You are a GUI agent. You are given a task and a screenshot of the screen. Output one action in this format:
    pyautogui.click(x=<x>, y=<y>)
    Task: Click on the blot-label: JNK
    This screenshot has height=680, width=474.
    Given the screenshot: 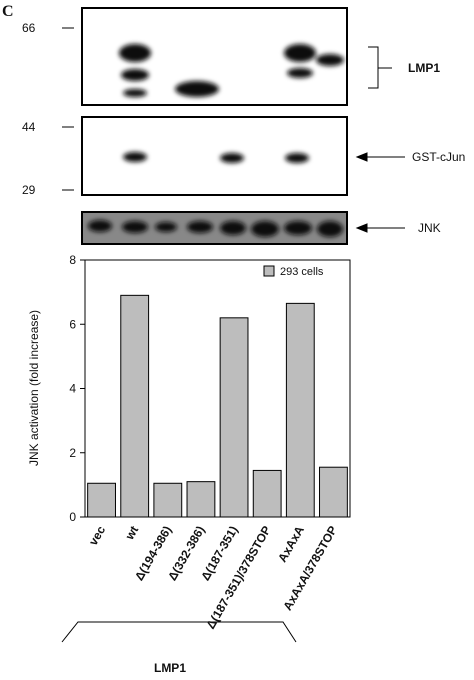 What is the action you would take?
    pyautogui.click(x=429, y=228)
    